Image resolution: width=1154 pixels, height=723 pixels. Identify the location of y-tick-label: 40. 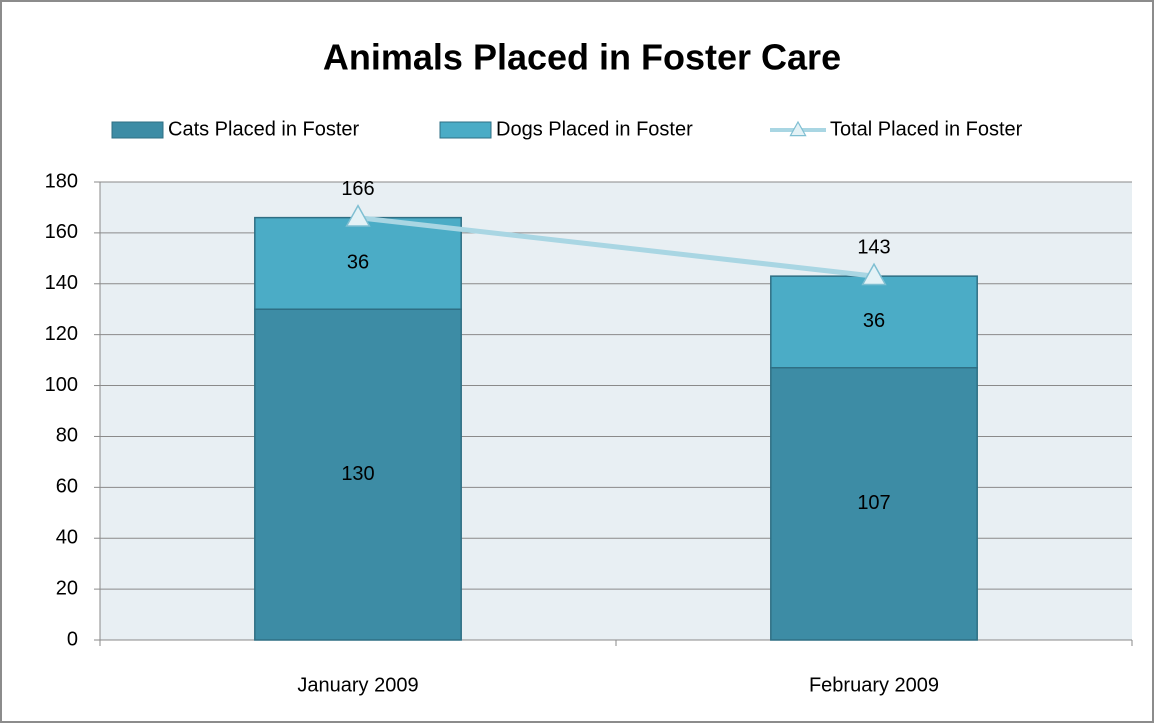
(67, 538).